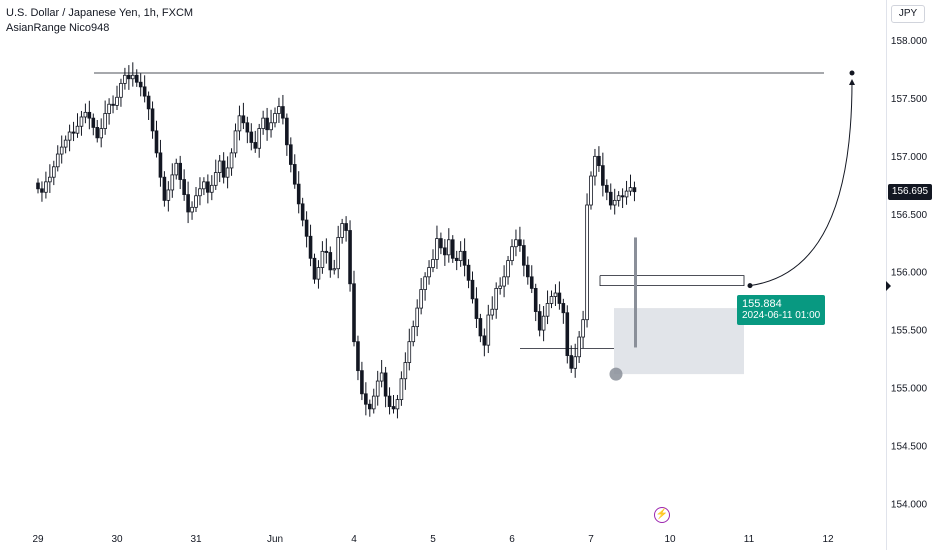 The width and height of the screenshot is (932, 550). I want to click on indicator-title: AsianRange Nico948, so click(58, 28).